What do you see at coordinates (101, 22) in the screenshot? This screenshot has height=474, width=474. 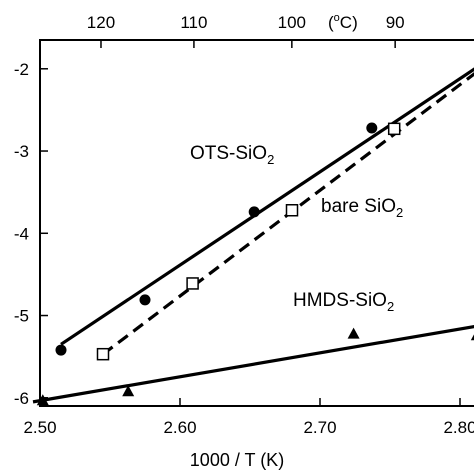 I see `top-tick-label-0: 120` at bounding box center [101, 22].